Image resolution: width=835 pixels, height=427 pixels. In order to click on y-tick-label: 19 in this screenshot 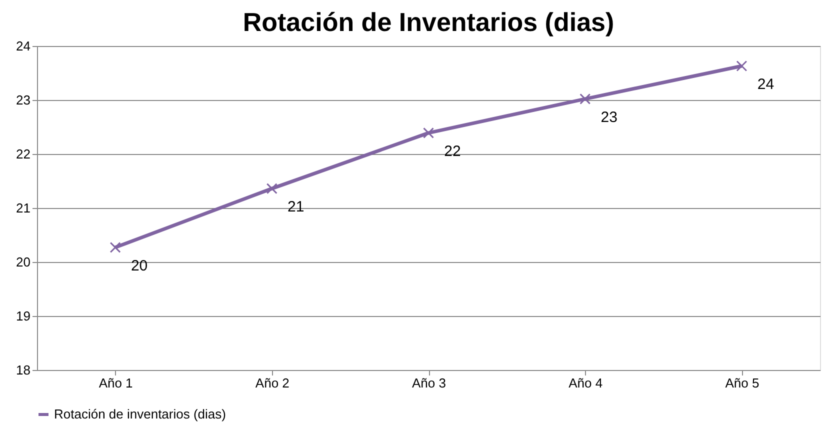, I will do `click(23, 316)`.